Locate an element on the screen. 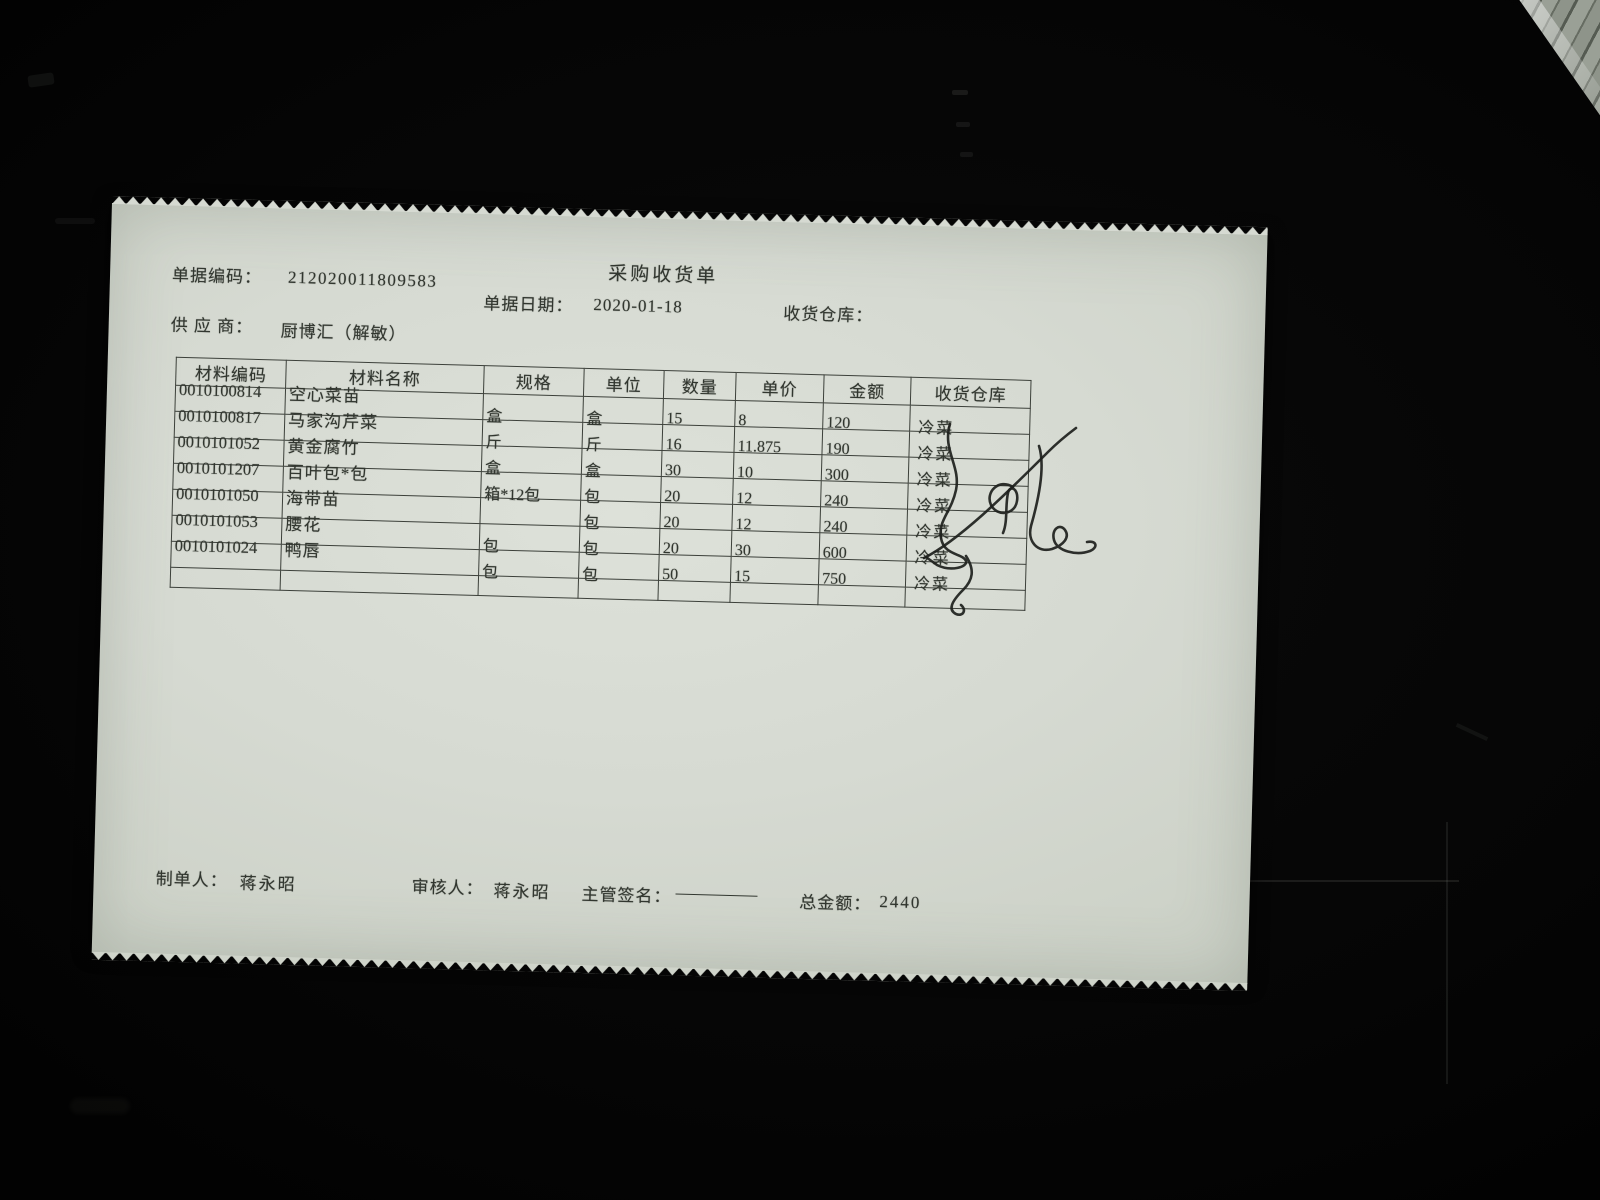 The image size is (1600, 1200). table-cell: 包 is located at coordinates (529, 539).